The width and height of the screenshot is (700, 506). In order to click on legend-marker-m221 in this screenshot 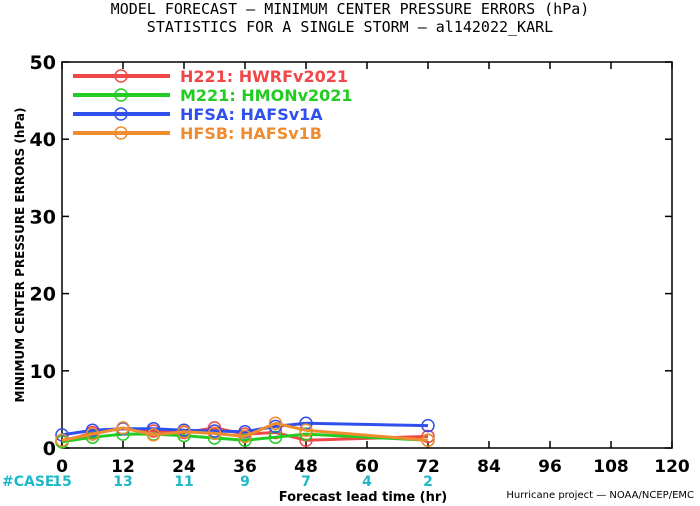, I will do `click(121, 95)`.